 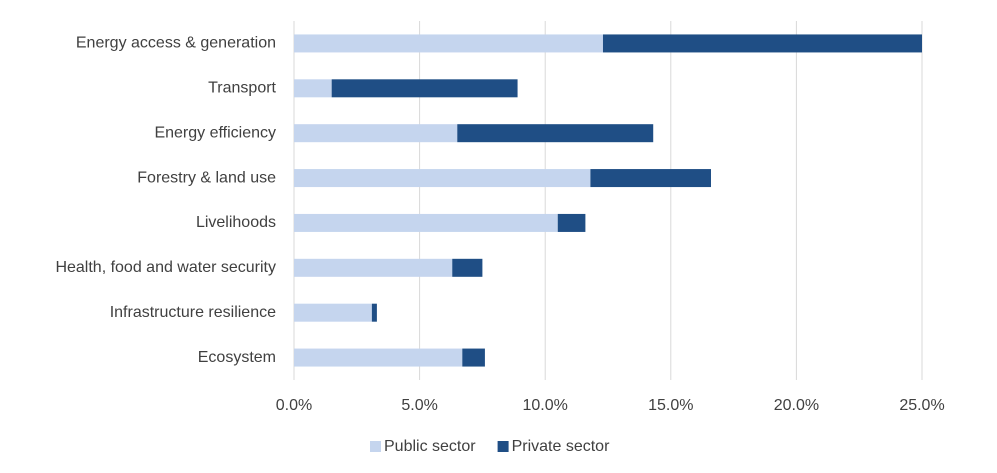 I want to click on y-tick-label: Livelihoods, so click(x=236, y=222).